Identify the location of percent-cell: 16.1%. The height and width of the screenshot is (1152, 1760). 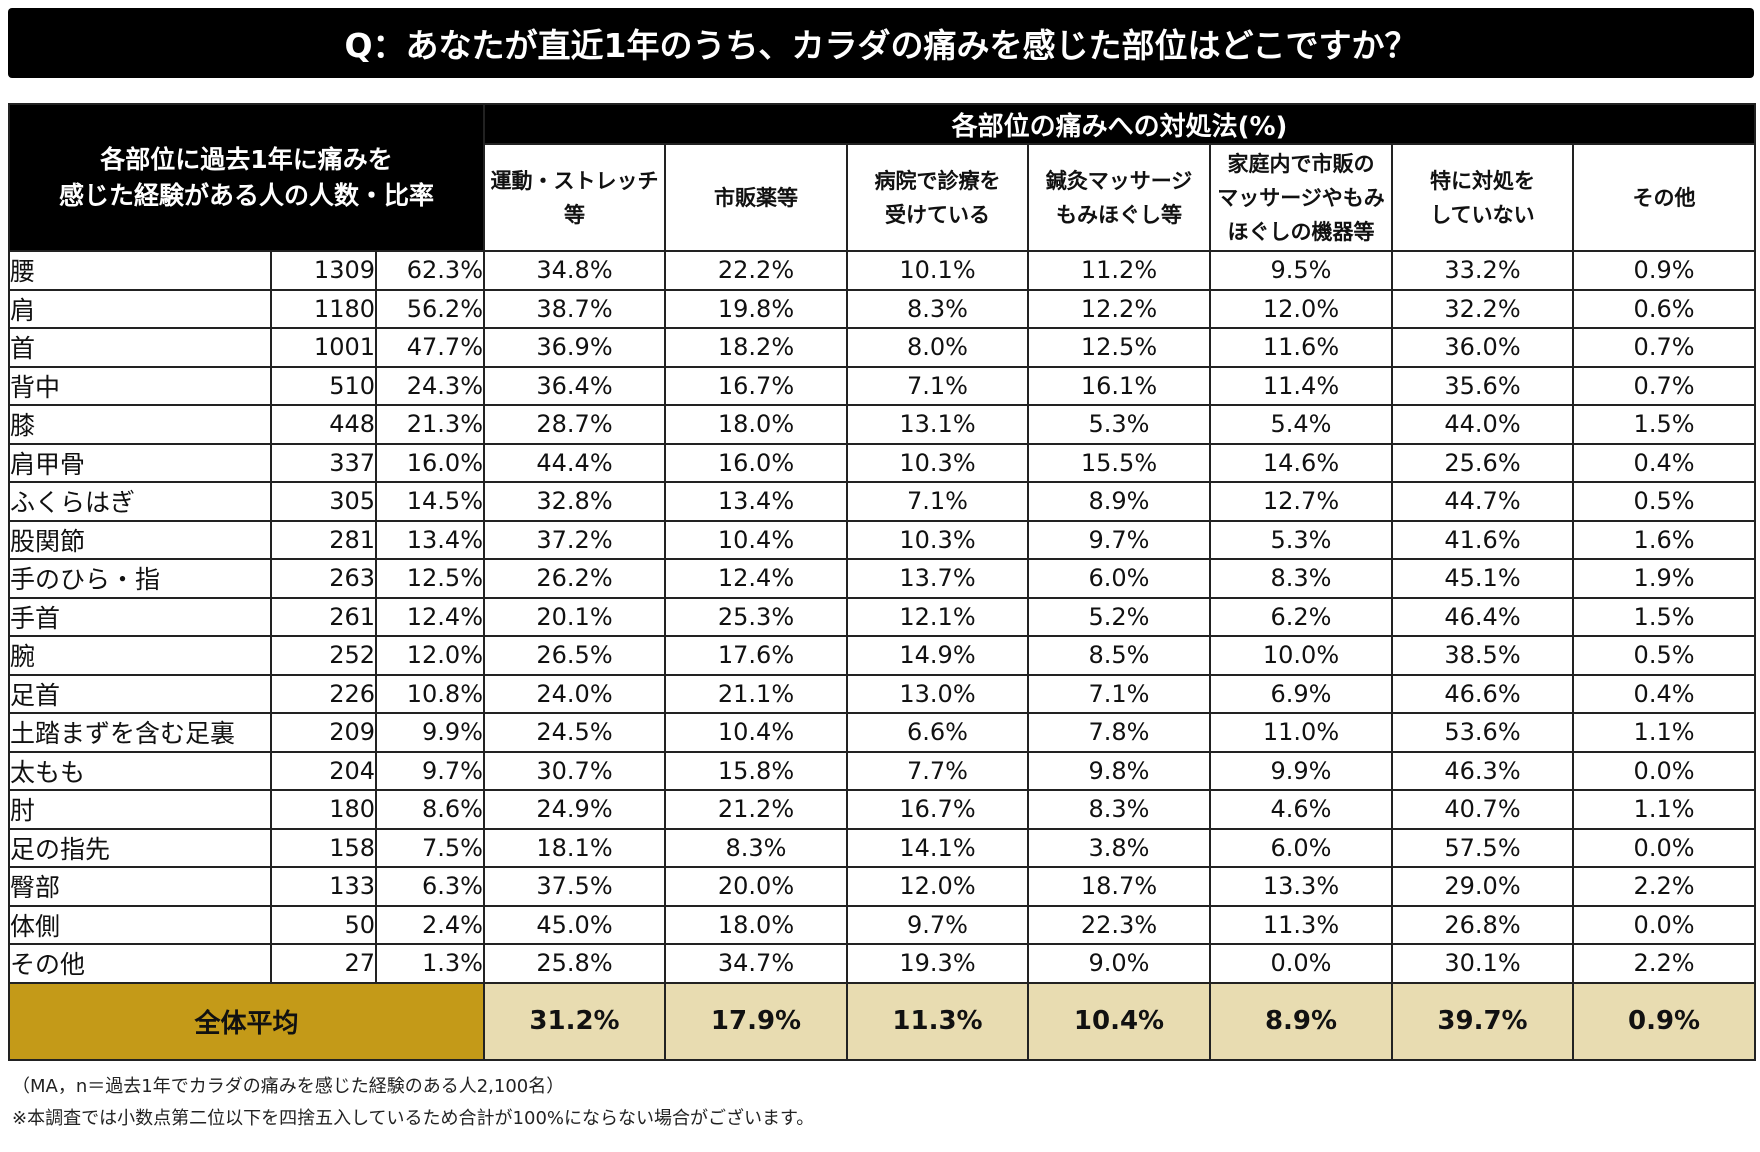
(1119, 385).